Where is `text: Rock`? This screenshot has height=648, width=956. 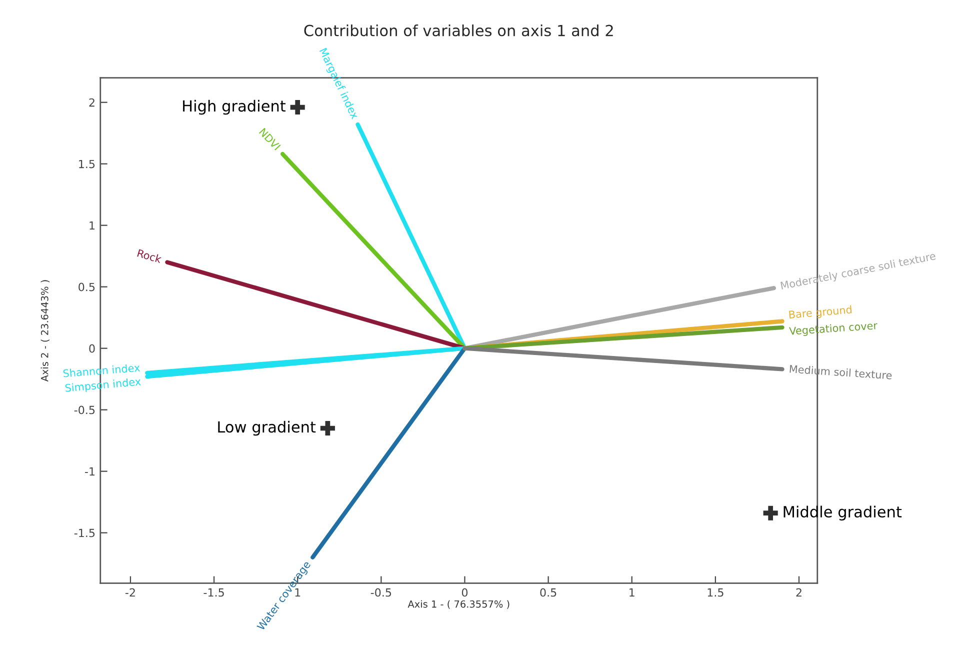
text: Rock is located at coordinates (149, 256).